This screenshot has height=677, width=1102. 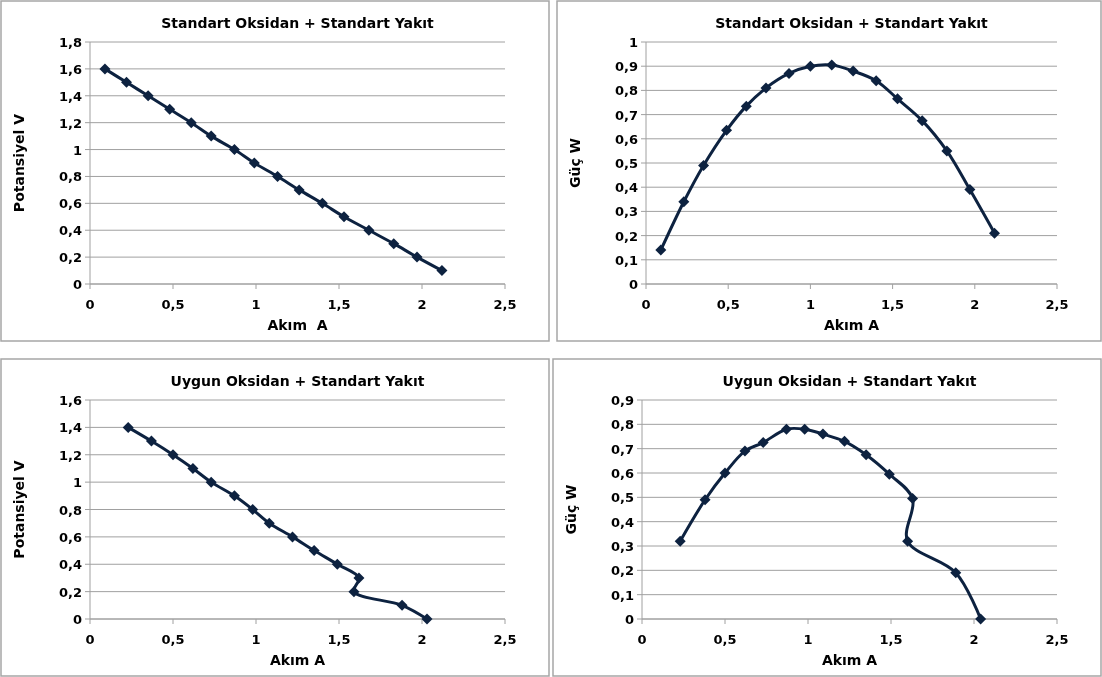 I want to click on y-tick-label: 0,1, so click(x=626, y=260).